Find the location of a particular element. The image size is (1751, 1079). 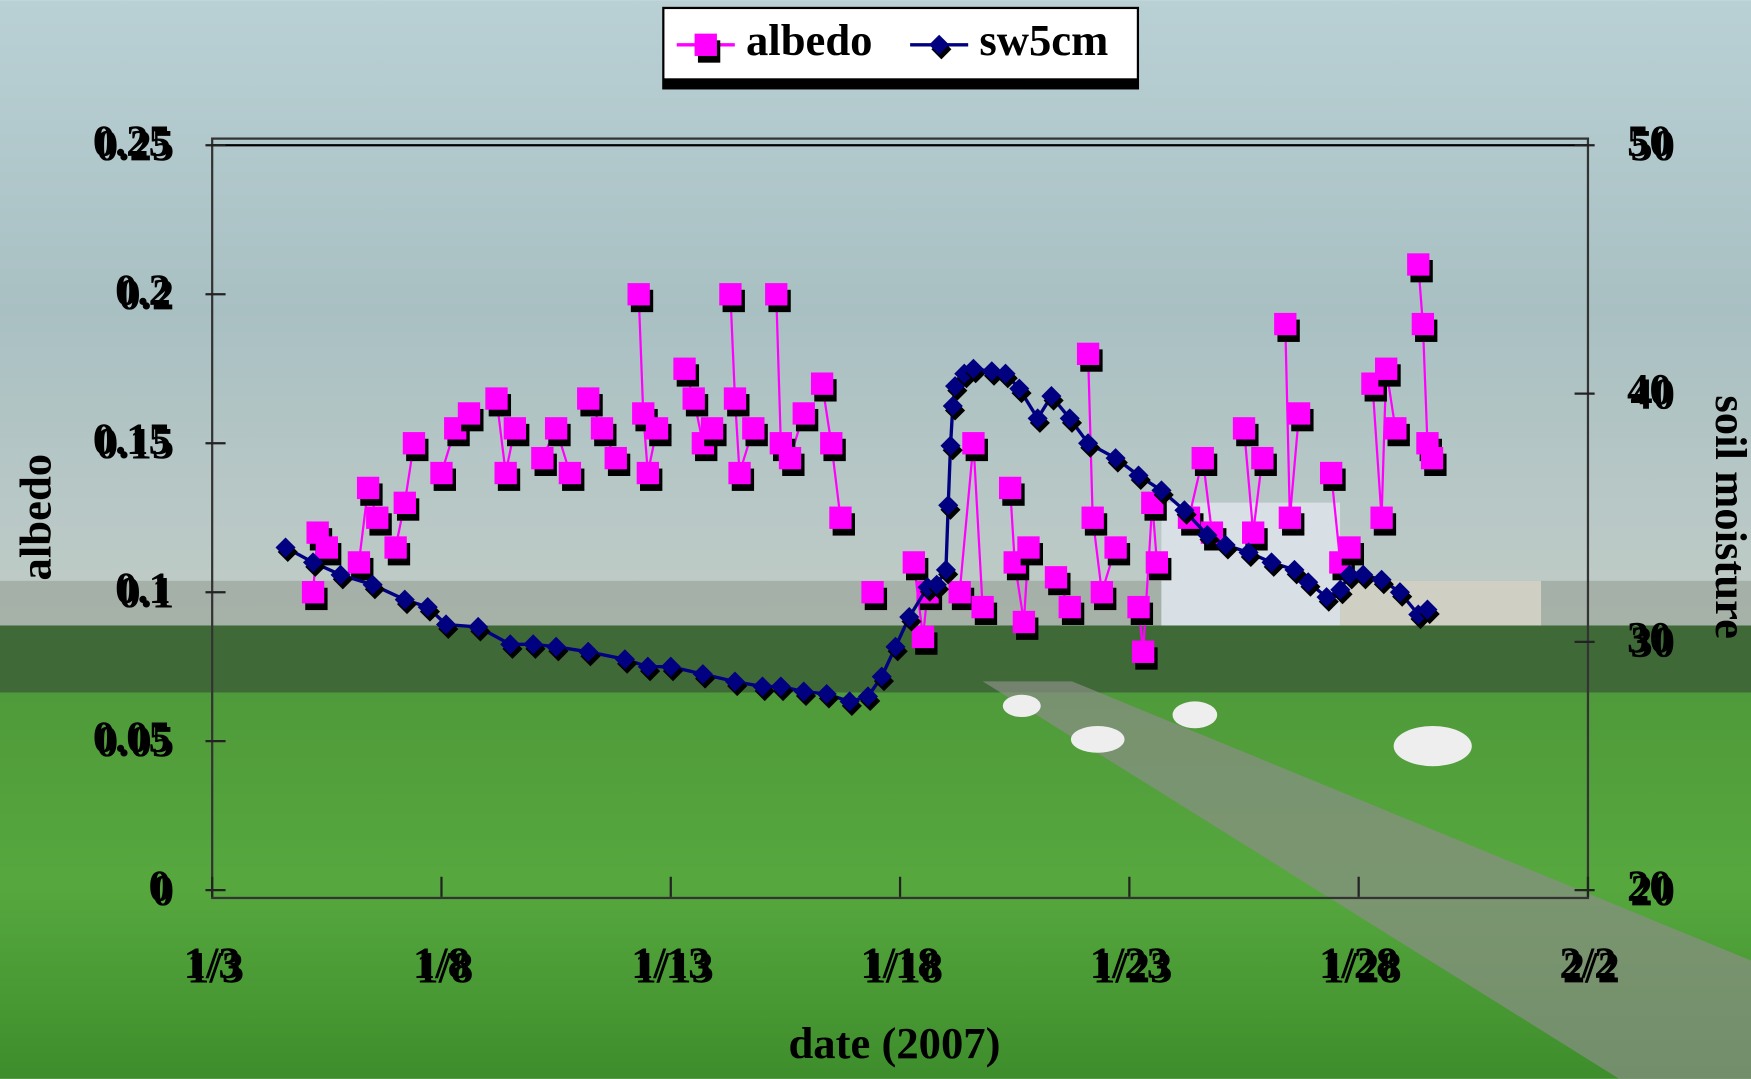

y-tick-label: 0.1 is located at coordinates (146, 592).